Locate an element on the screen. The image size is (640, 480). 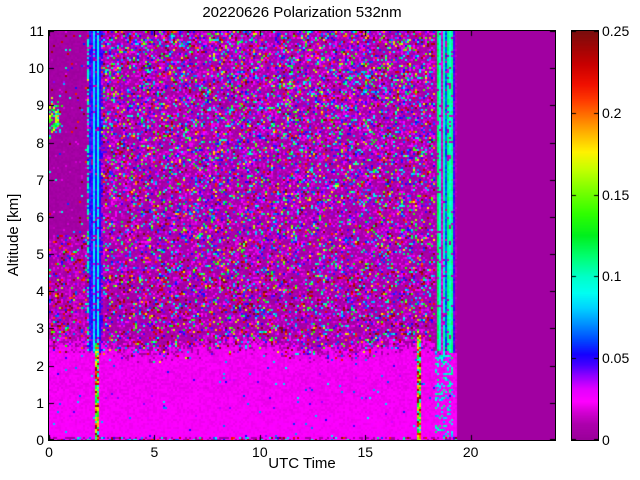
x-axis-label: UTC Time is located at coordinates (302, 463).